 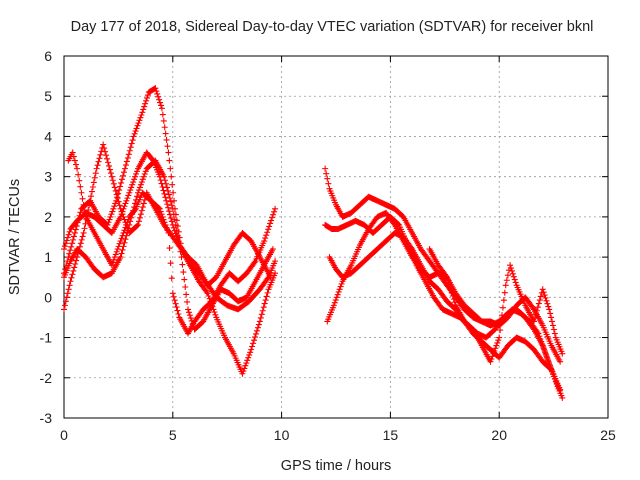 I want to click on x-axis-label: GPS time / hours, so click(x=336, y=466).